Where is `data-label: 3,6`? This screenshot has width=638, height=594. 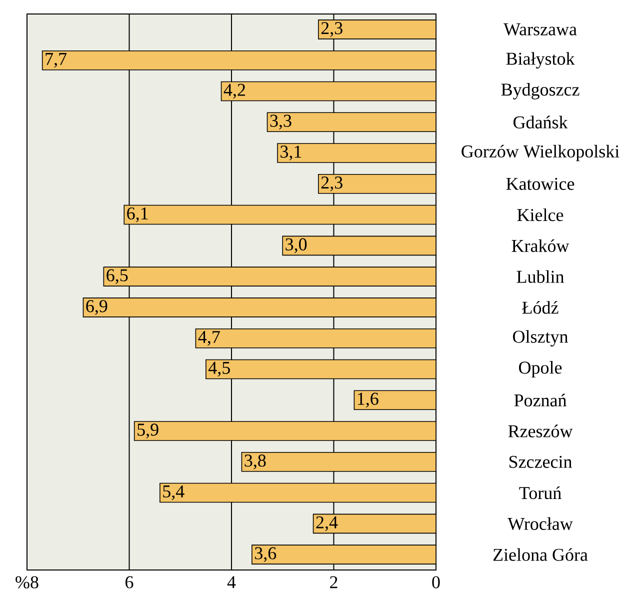
data-label: 3,6 is located at coordinates (265, 554).